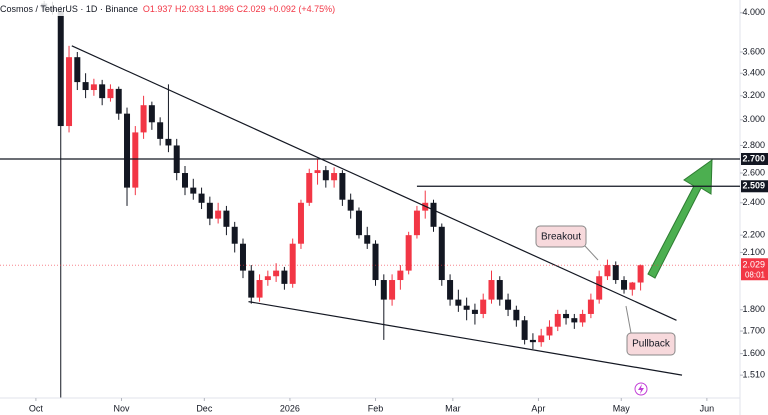 The width and height of the screenshot is (768, 415). What do you see at coordinates (753, 119) in the screenshot?
I see `y-tick-label: 3.000` at bounding box center [753, 119].